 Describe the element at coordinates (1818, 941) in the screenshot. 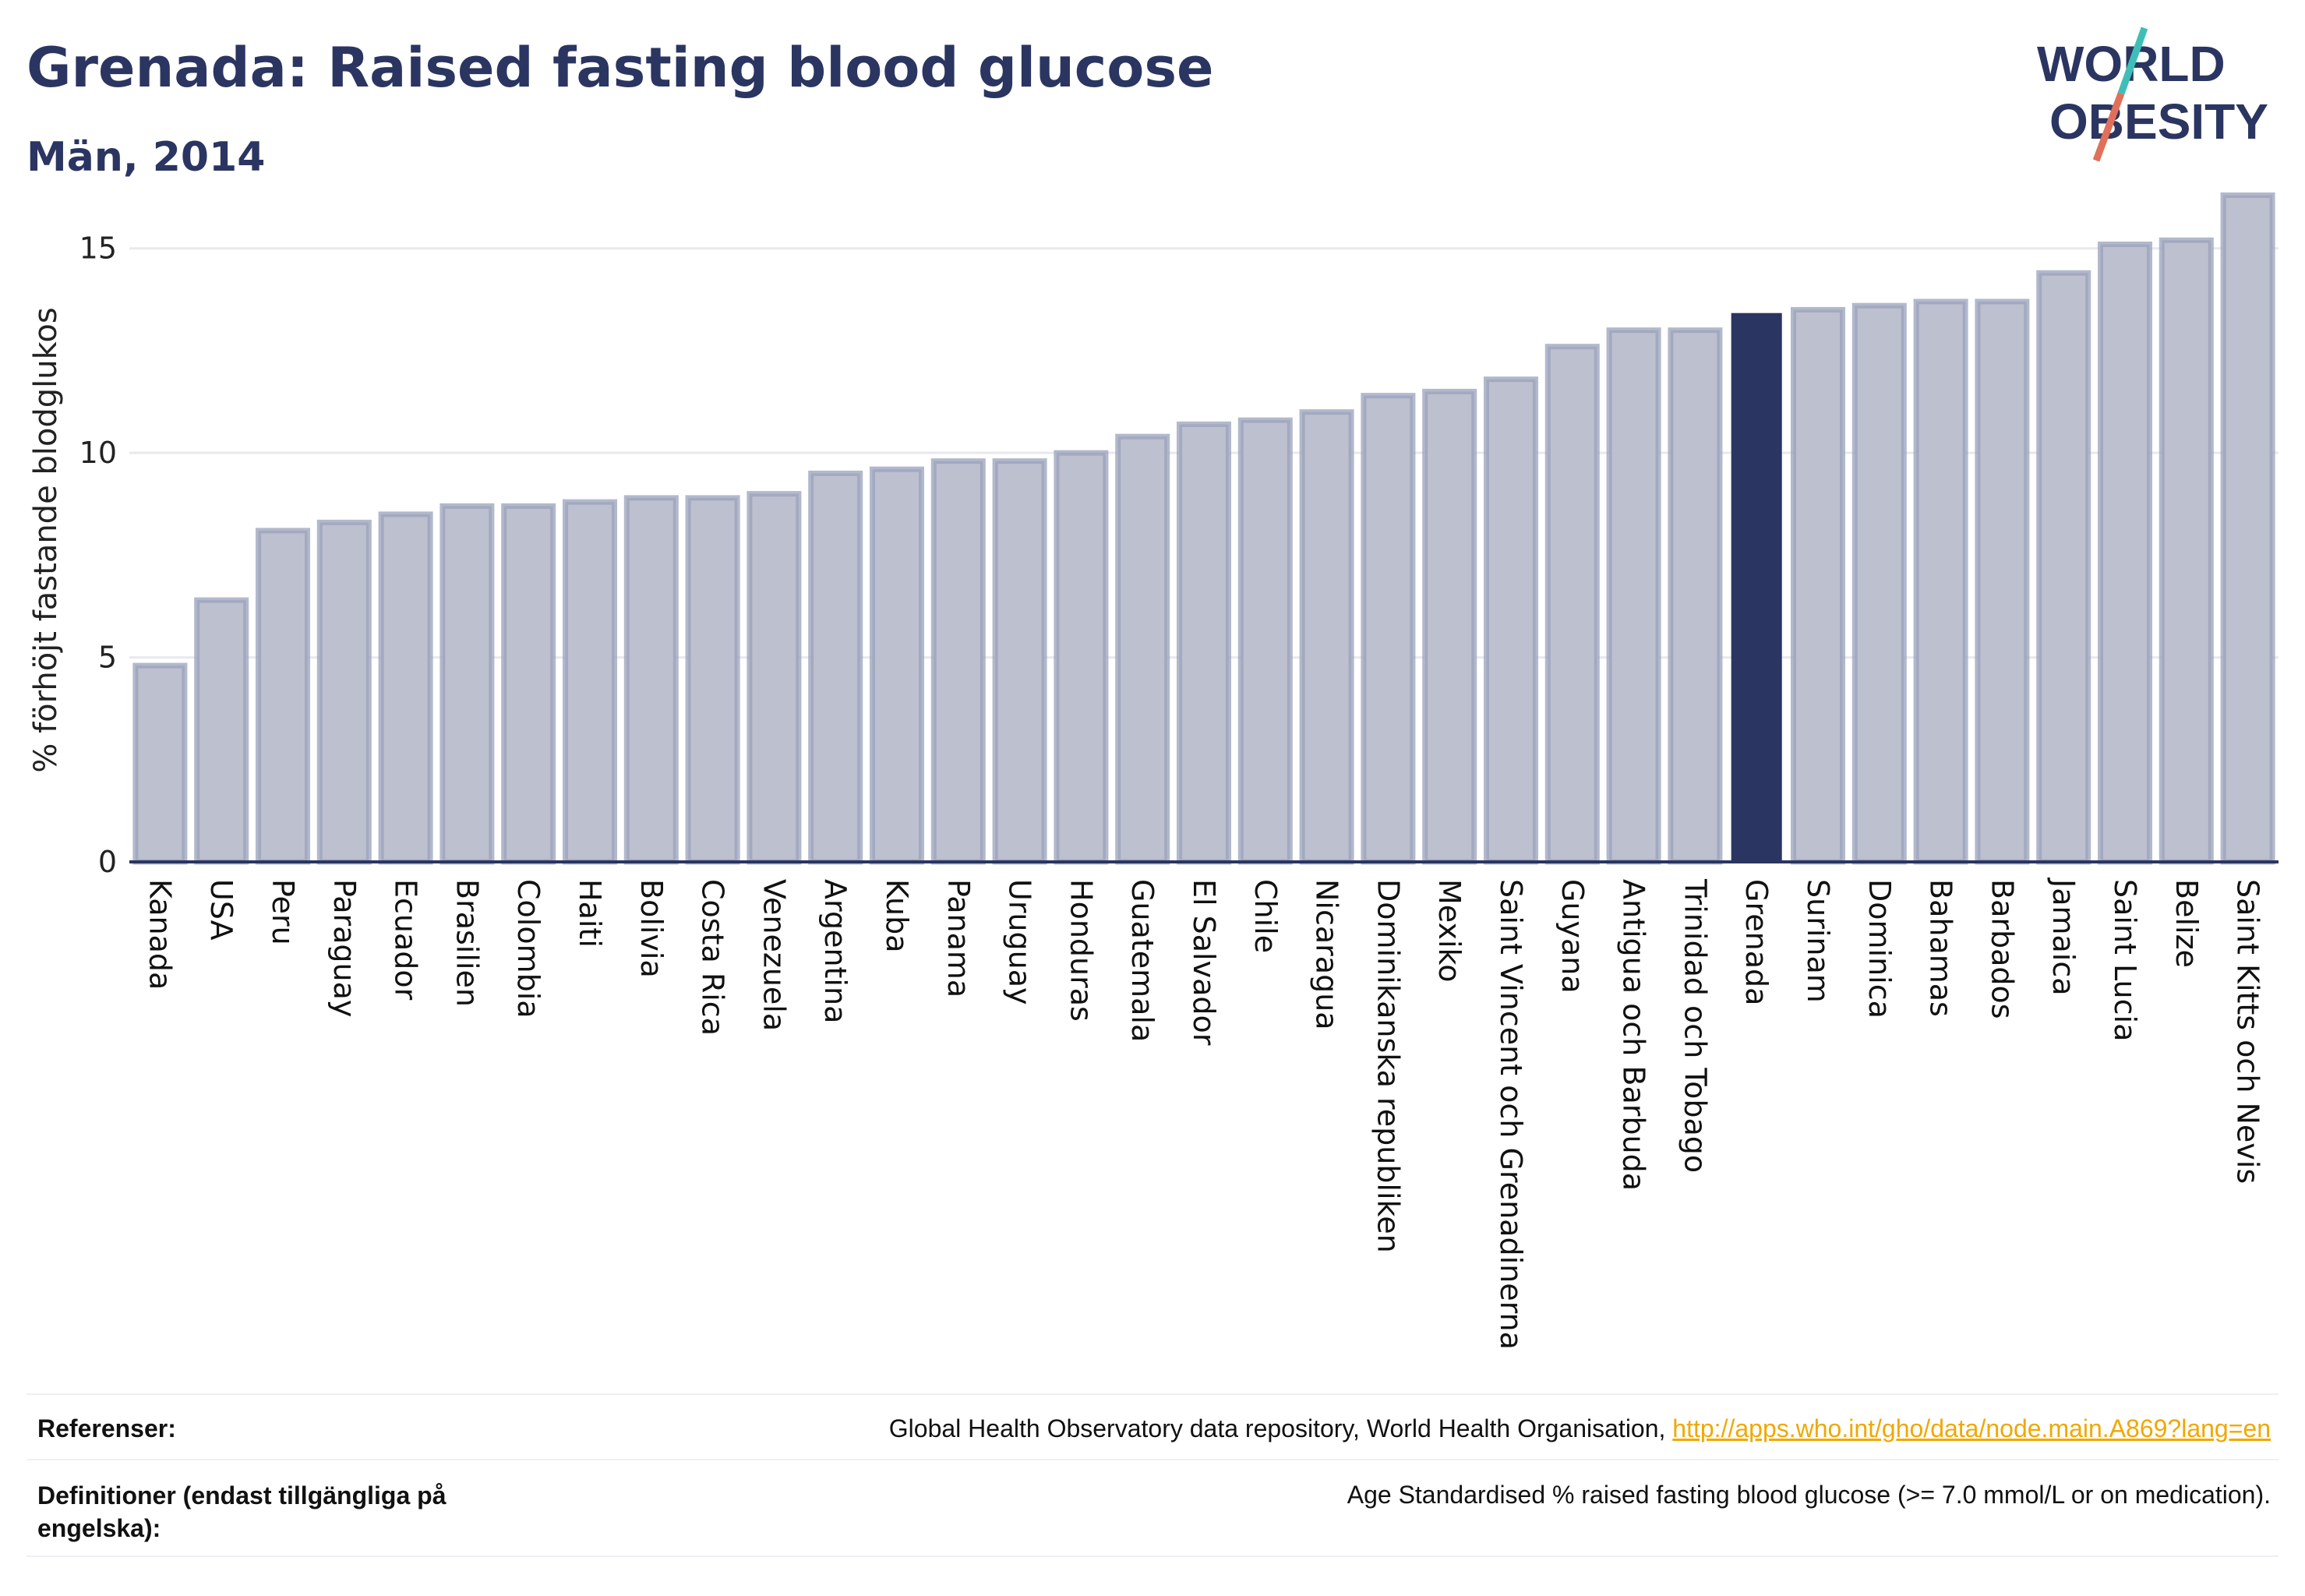

I see `x-tick-label: Surinam` at that location.